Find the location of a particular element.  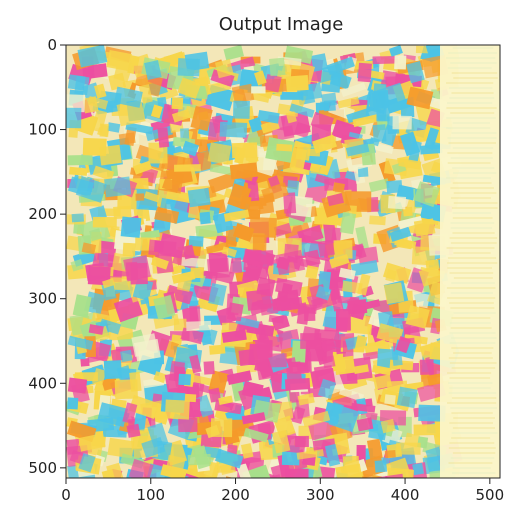

y-tick-label: 100 is located at coordinates (42, 130).